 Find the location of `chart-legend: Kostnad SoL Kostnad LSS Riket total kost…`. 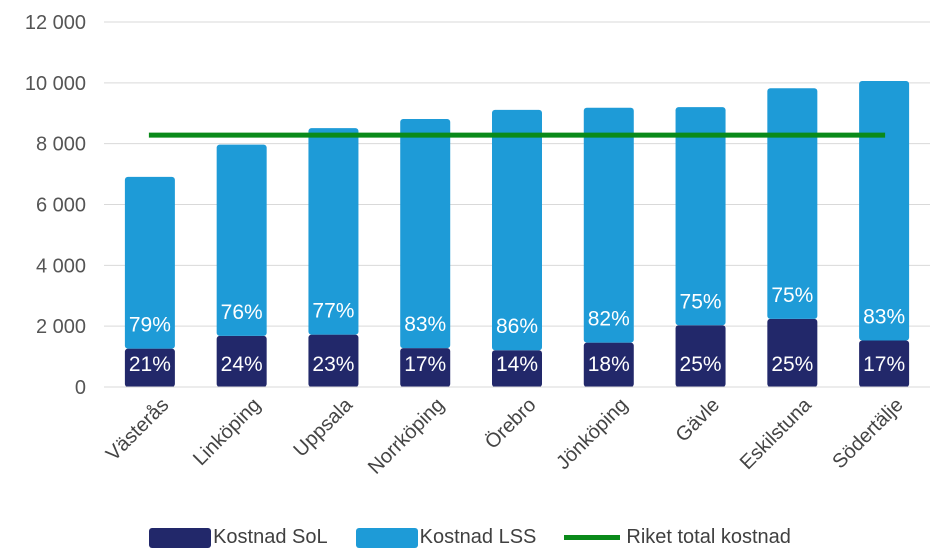

chart-legend: Kostnad SoL Kostnad LSS Riket total kost… is located at coordinates (470, 537).